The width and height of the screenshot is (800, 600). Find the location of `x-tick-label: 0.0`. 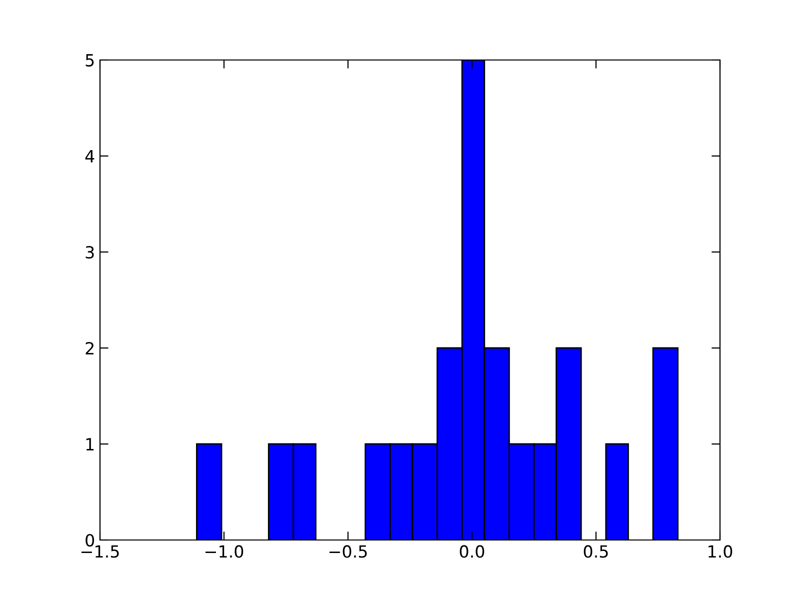

x-tick-label: 0.0 is located at coordinates (472, 551).